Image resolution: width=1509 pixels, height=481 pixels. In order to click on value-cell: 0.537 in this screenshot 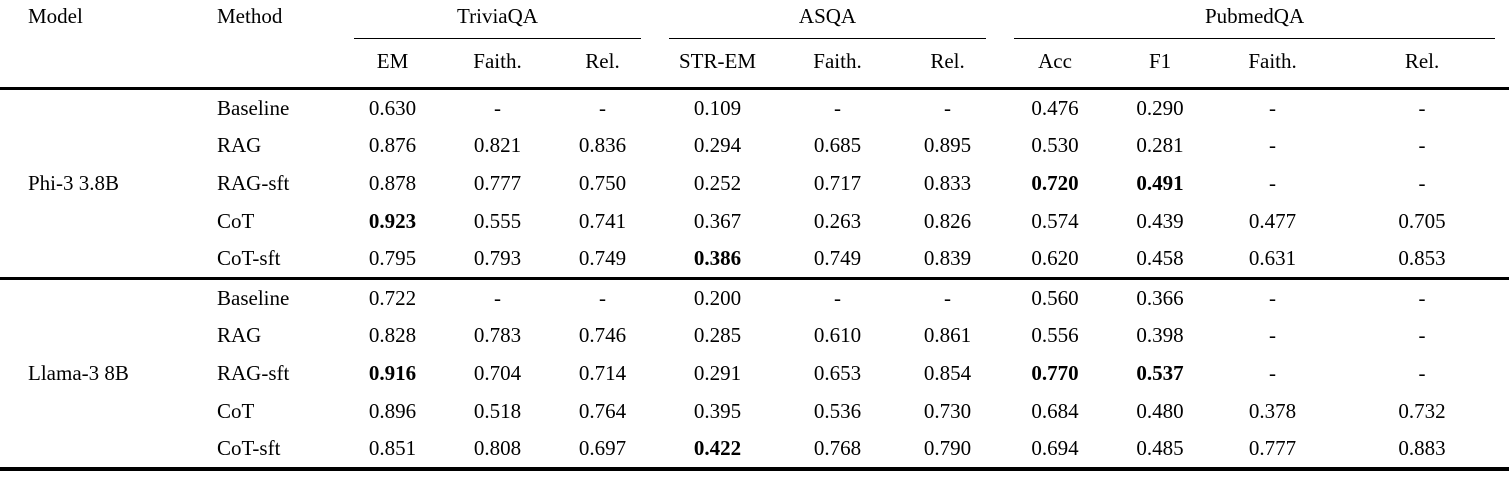, I will do `click(1160, 373)`.